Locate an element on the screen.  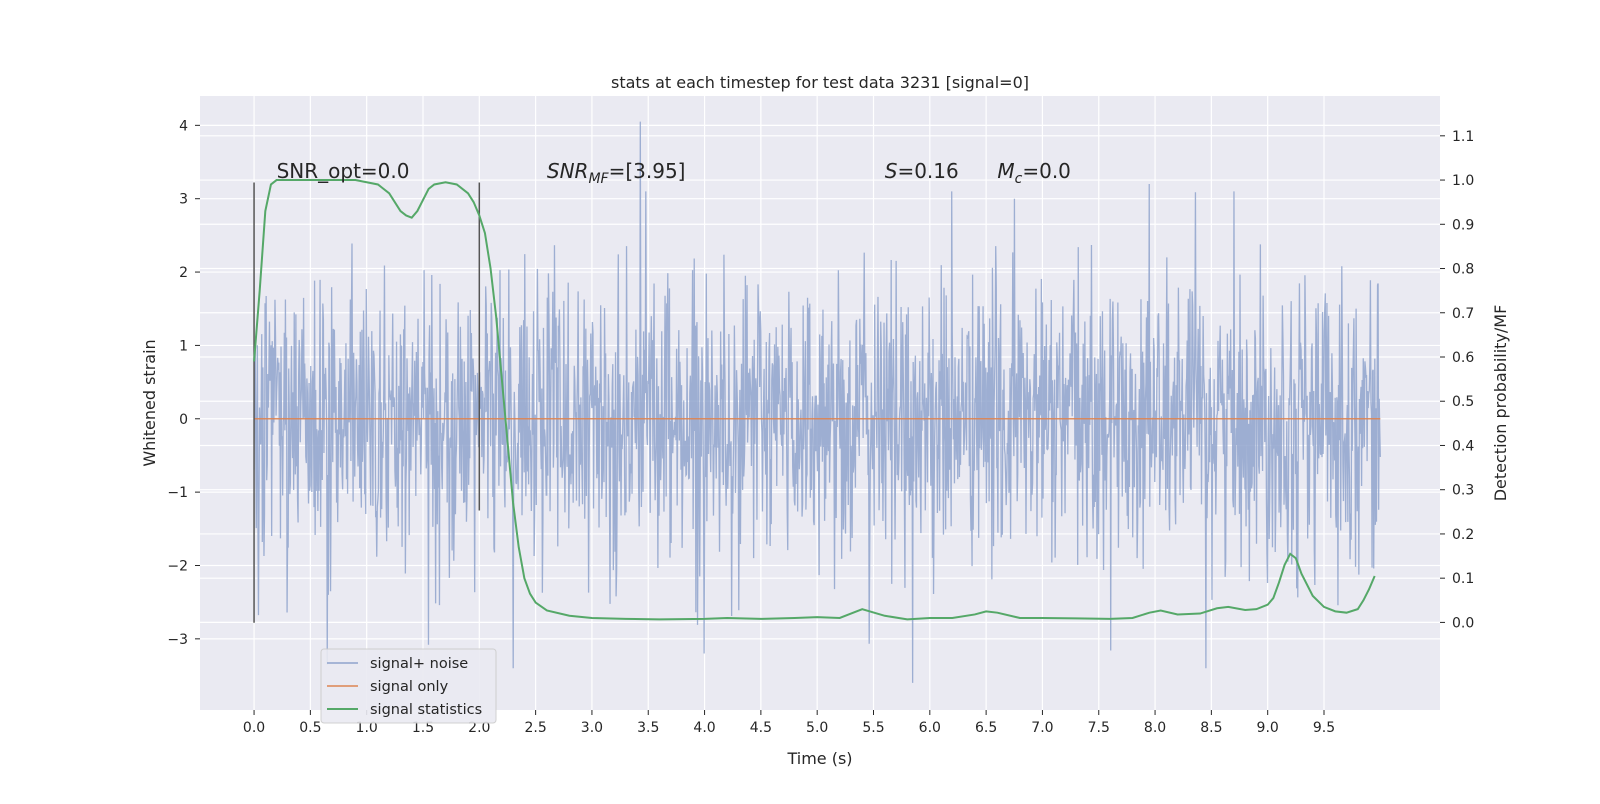
y-left-tick-label: −2 is located at coordinates (177, 566).